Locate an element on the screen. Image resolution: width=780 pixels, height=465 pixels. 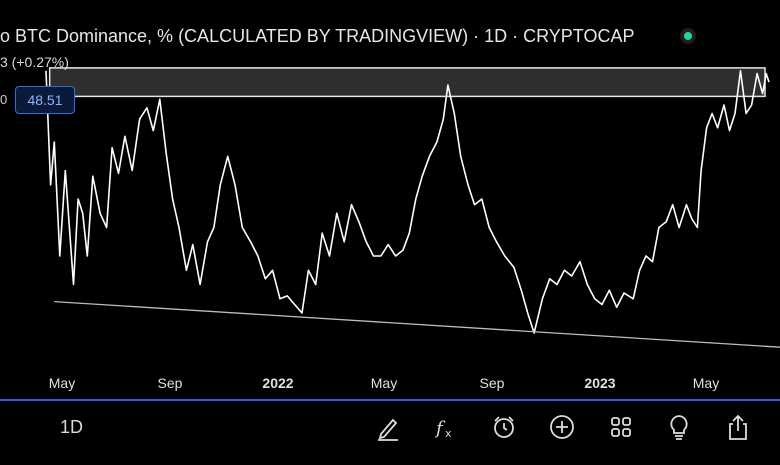
x-tick-label: 2022 is located at coordinates (278, 383).